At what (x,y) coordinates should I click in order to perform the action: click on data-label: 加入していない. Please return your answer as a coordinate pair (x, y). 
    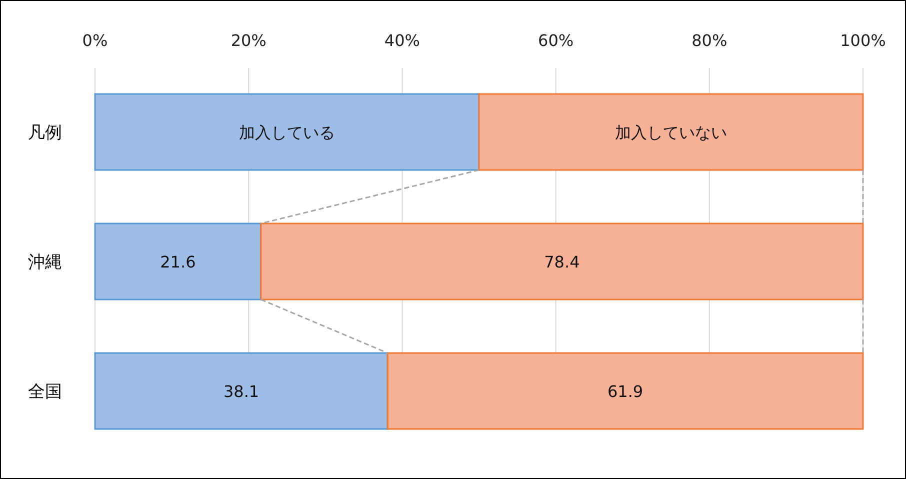
    Looking at the image, I should click on (671, 132).